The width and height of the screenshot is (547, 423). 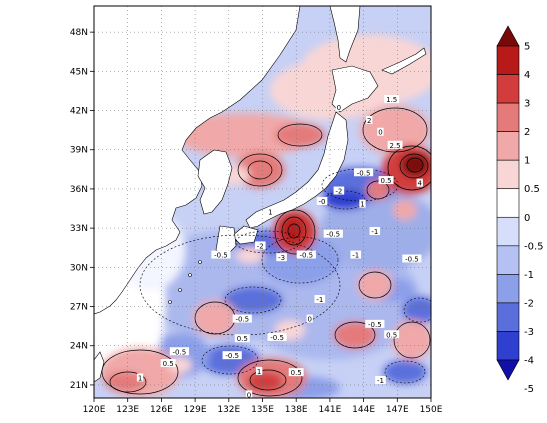 I want to click on colorbar-bottom-triangle, so click(x=508, y=370).